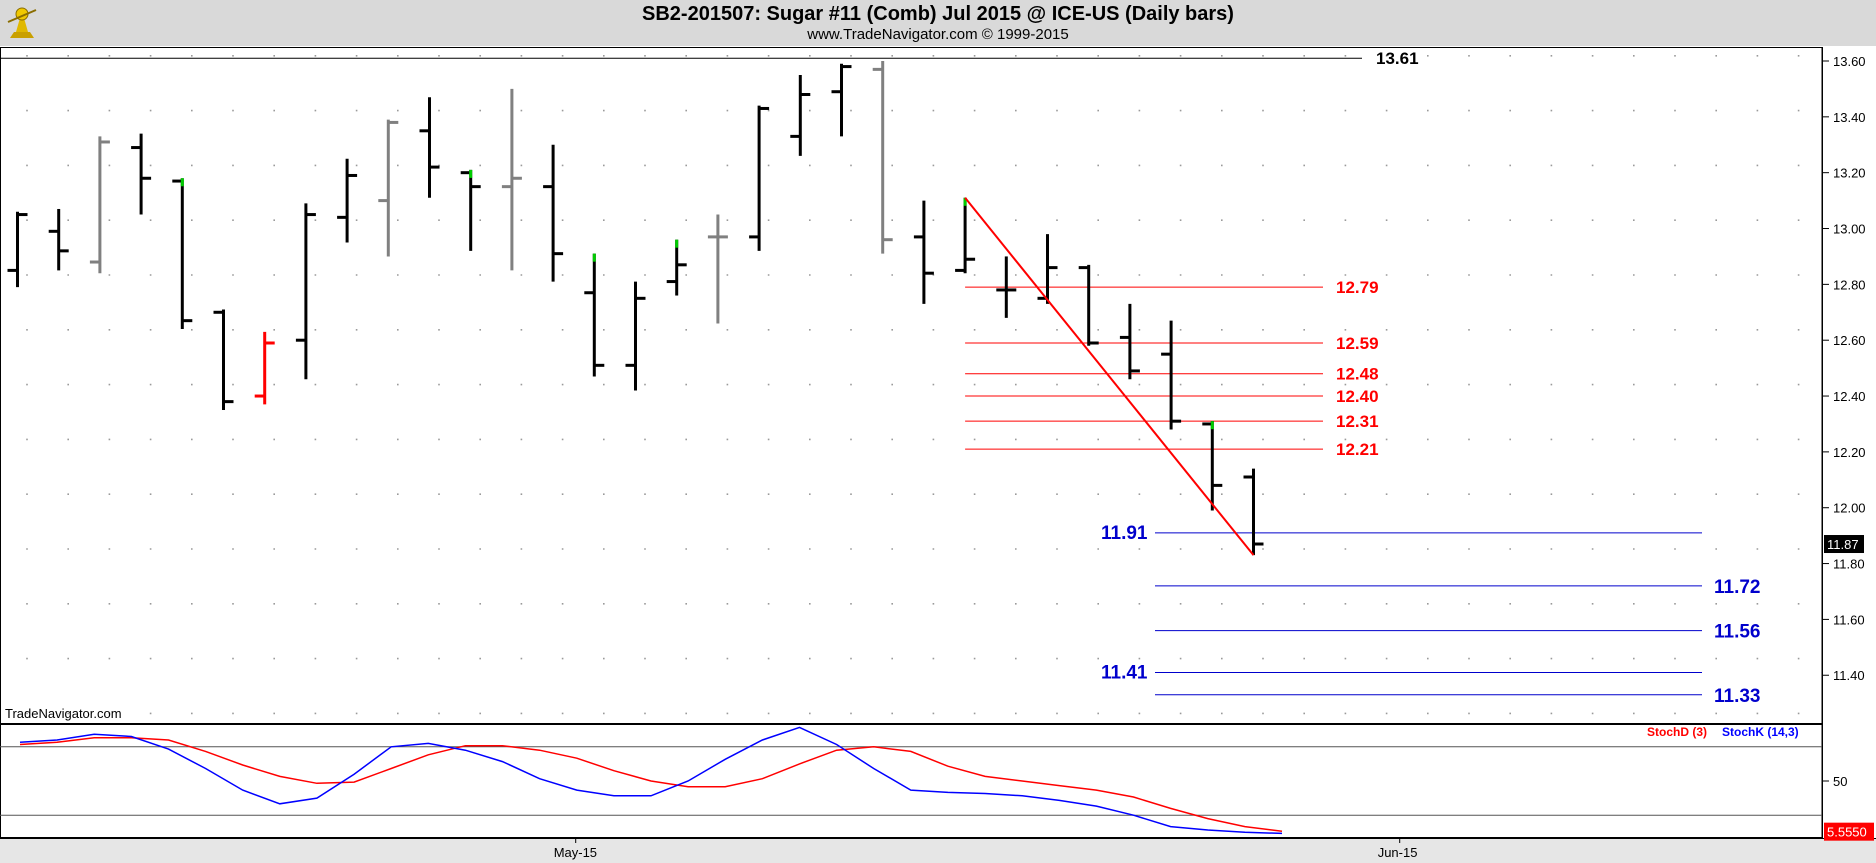 The height and width of the screenshot is (863, 1876). What do you see at coordinates (1357, 449) in the screenshot?
I see `resistance-label: 12.21` at bounding box center [1357, 449].